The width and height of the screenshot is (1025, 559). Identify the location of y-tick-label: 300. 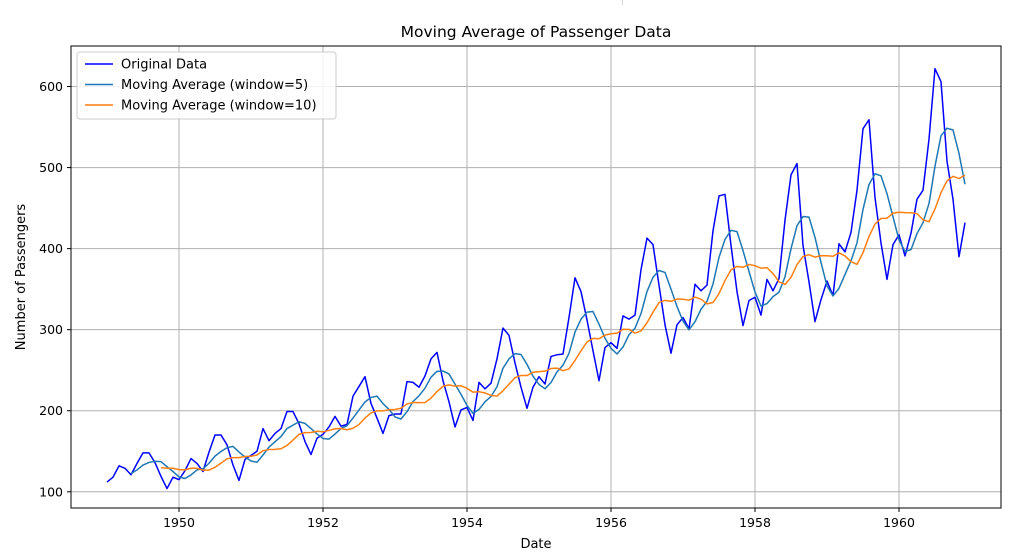
(51, 329).